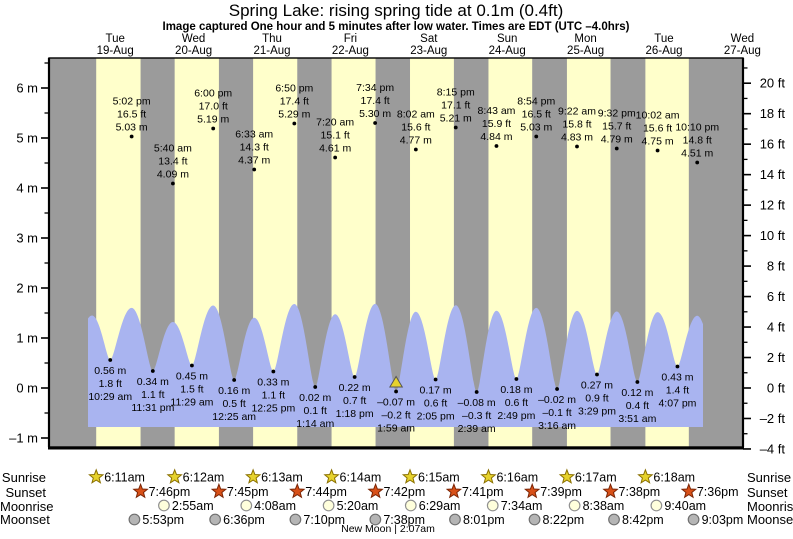 This screenshot has height=539, width=793. What do you see at coordinates (773, 205) in the screenshot?
I see `svg-text: 12 ft` at bounding box center [773, 205].